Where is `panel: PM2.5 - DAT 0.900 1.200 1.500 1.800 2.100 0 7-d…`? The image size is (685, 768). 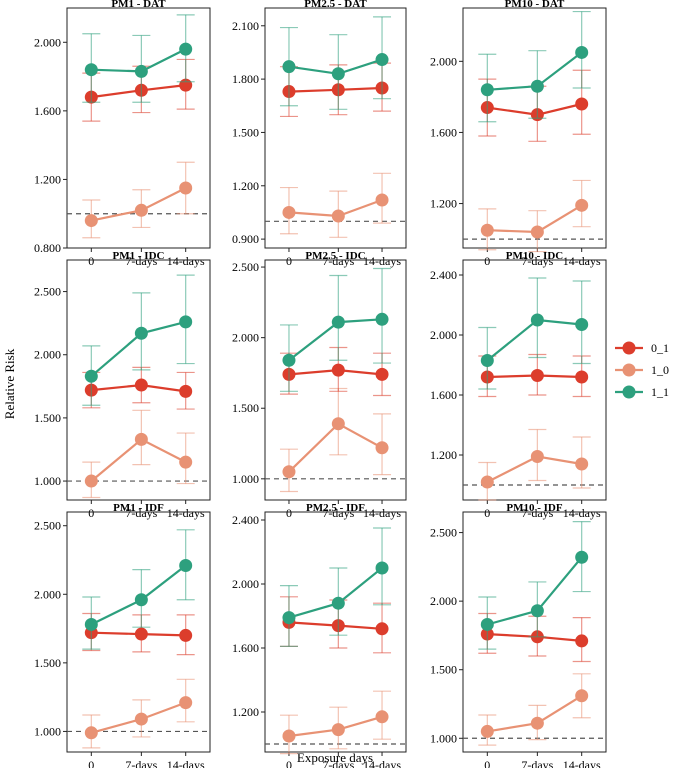
panel: PM2.5 - DAT 0.900 1.200 1.500 1.800 2.100 0 7-d… is located at coordinates (319, 134).